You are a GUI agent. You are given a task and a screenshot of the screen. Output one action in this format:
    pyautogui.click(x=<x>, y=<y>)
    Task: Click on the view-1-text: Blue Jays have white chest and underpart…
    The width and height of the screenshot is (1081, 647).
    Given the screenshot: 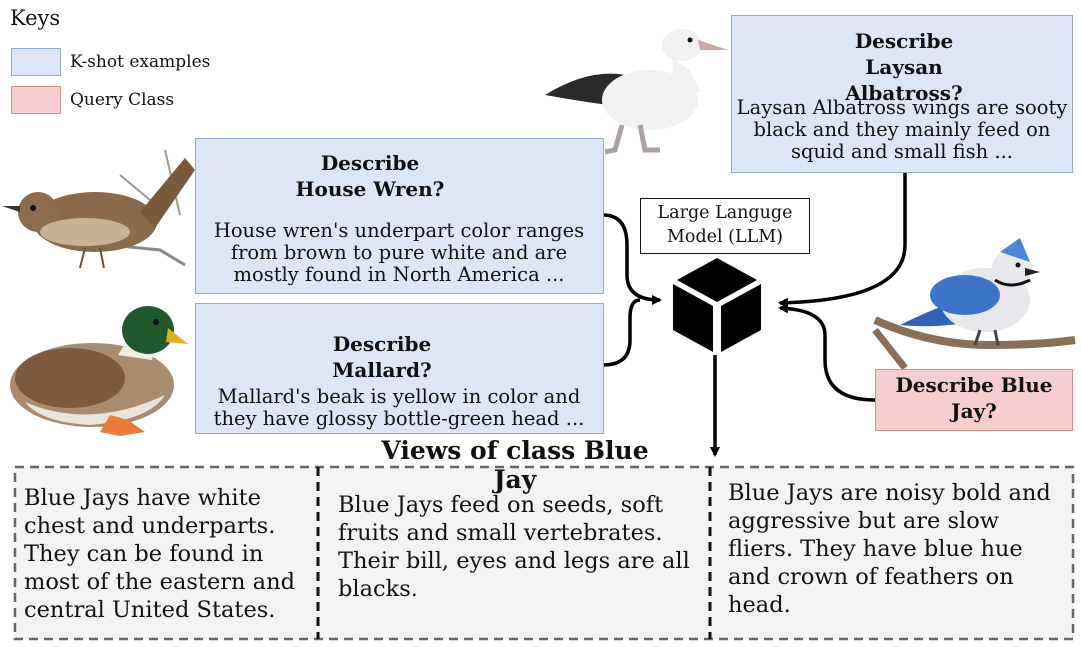 What is the action you would take?
    pyautogui.click(x=159, y=554)
    